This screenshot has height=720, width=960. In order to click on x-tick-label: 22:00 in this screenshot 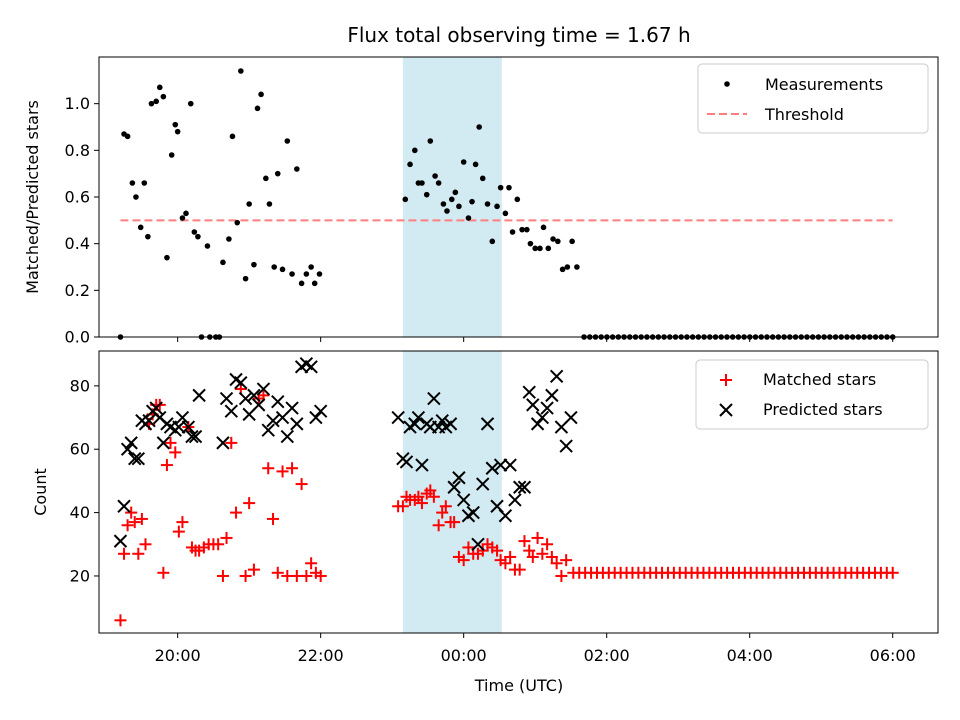, I will do `click(321, 655)`.